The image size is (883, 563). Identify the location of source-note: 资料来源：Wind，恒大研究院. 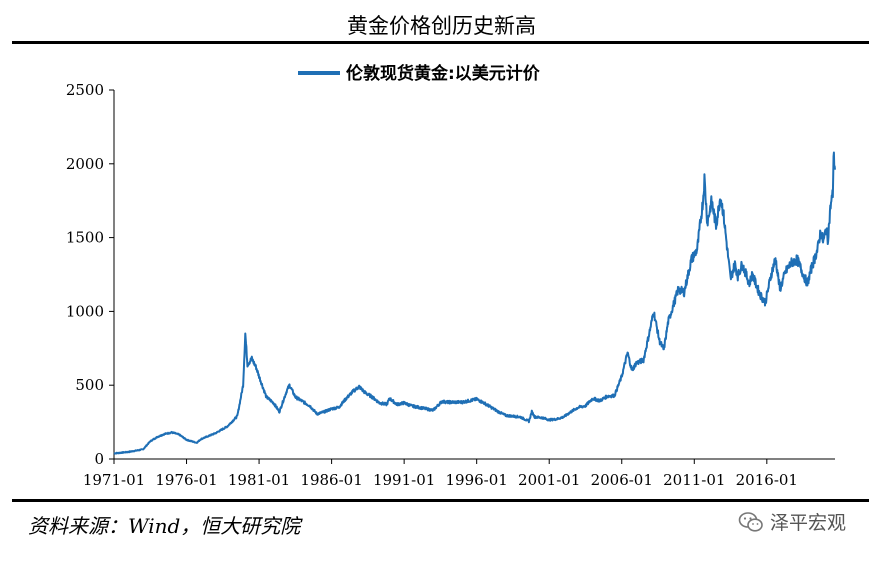
(164, 526).